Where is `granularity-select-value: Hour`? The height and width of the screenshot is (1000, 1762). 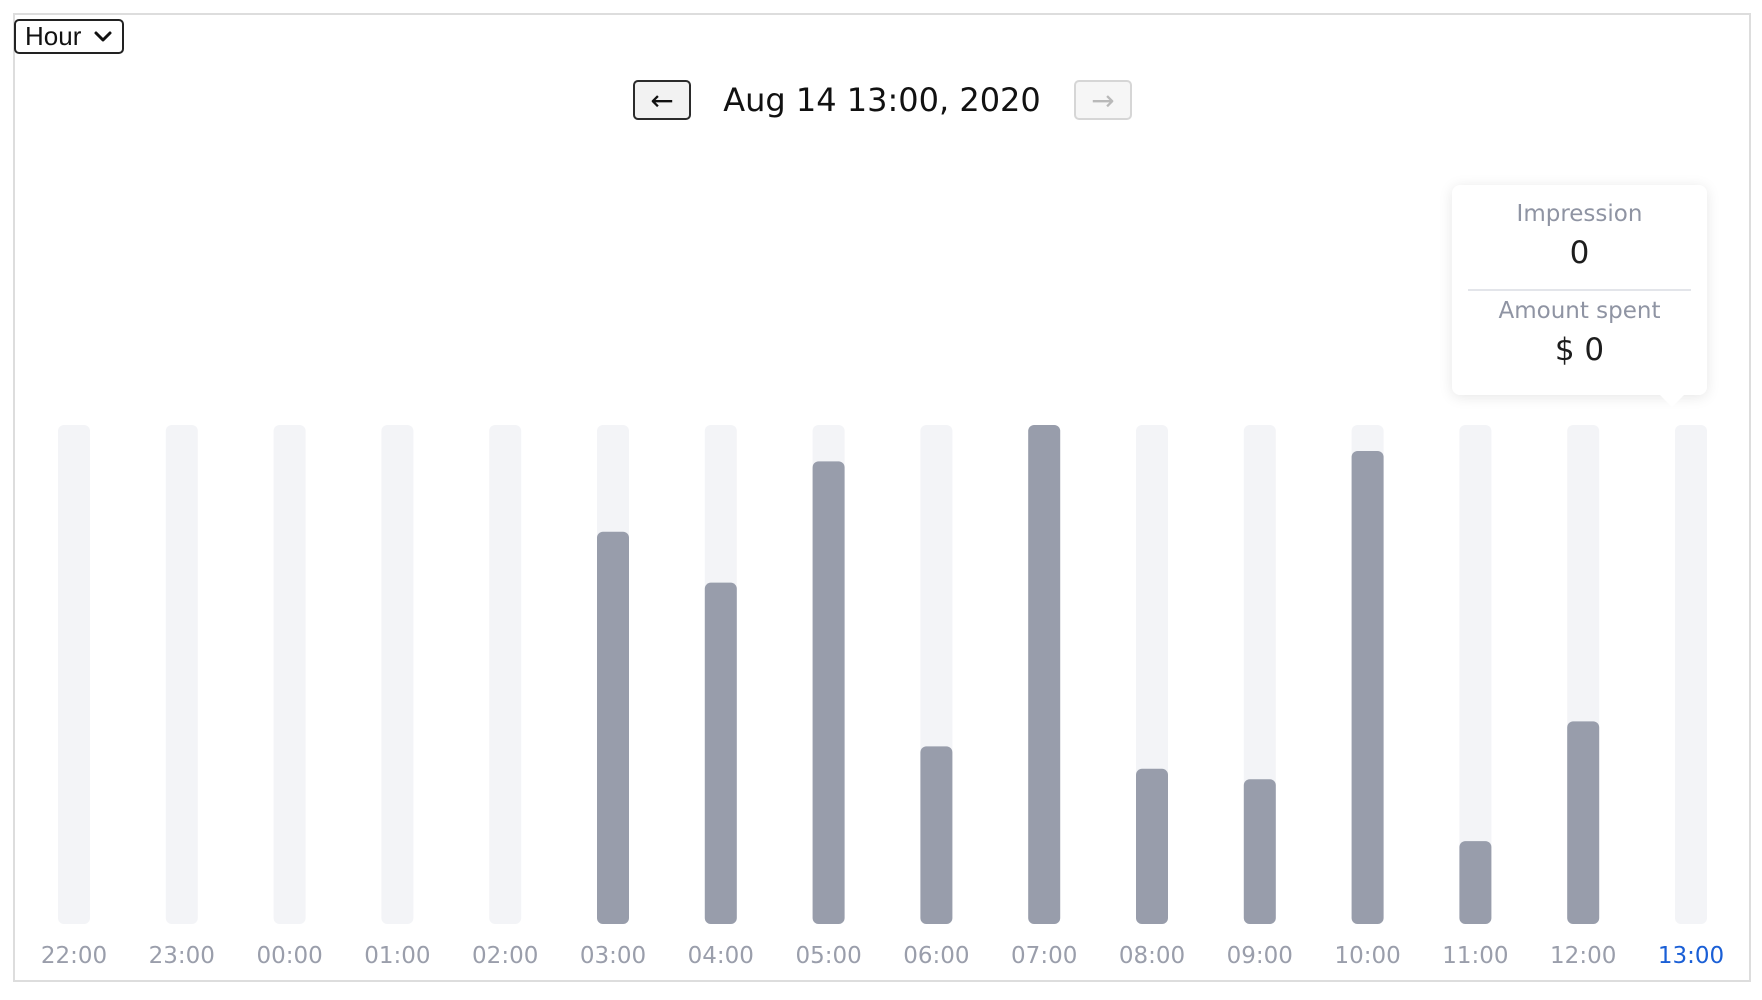 granularity-select-value: Hour is located at coordinates (53, 36).